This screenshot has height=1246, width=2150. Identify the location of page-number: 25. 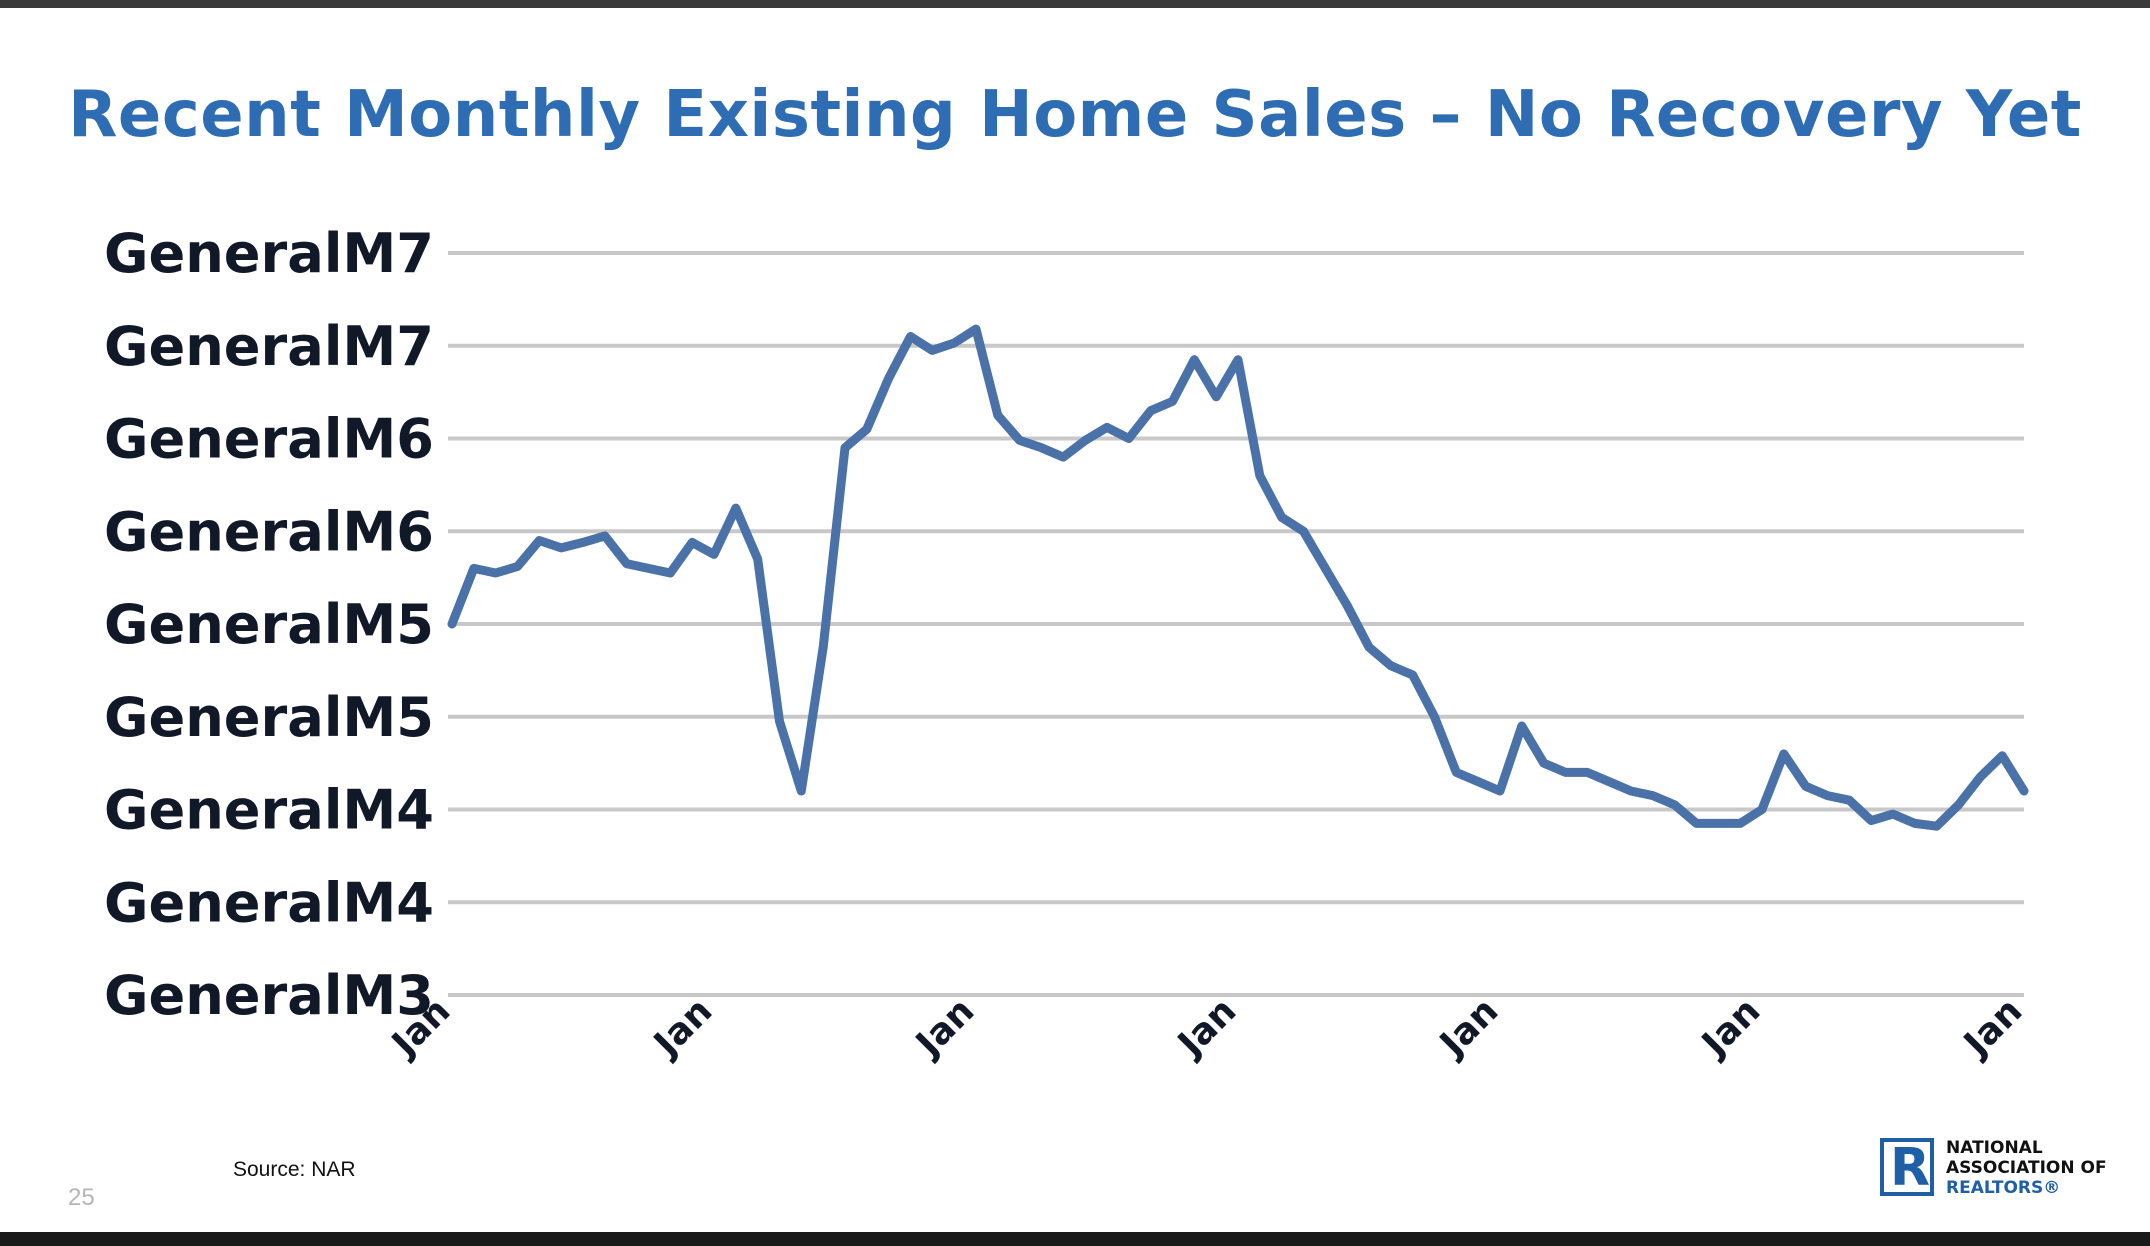
(81, 1197).